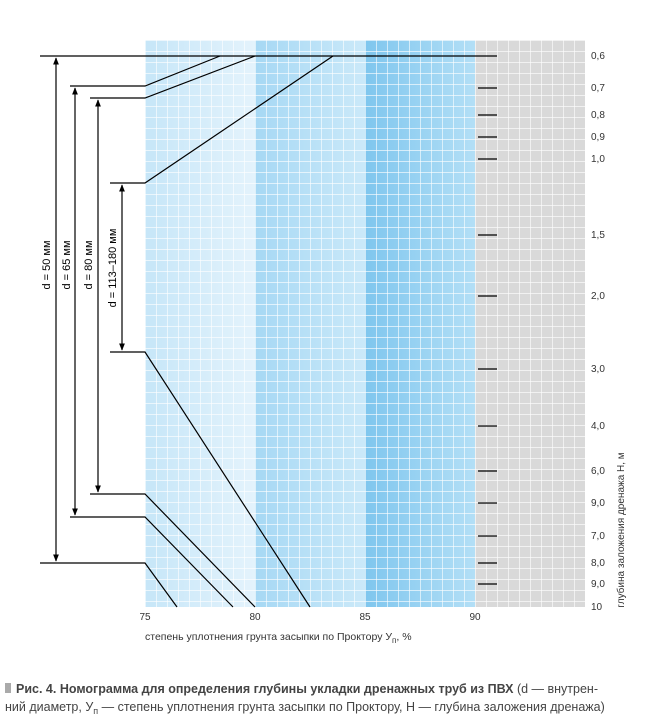 The height and width of the screenshot is (722, 662). I want to click on y-tick-label: 8,0, so click(598, 563).